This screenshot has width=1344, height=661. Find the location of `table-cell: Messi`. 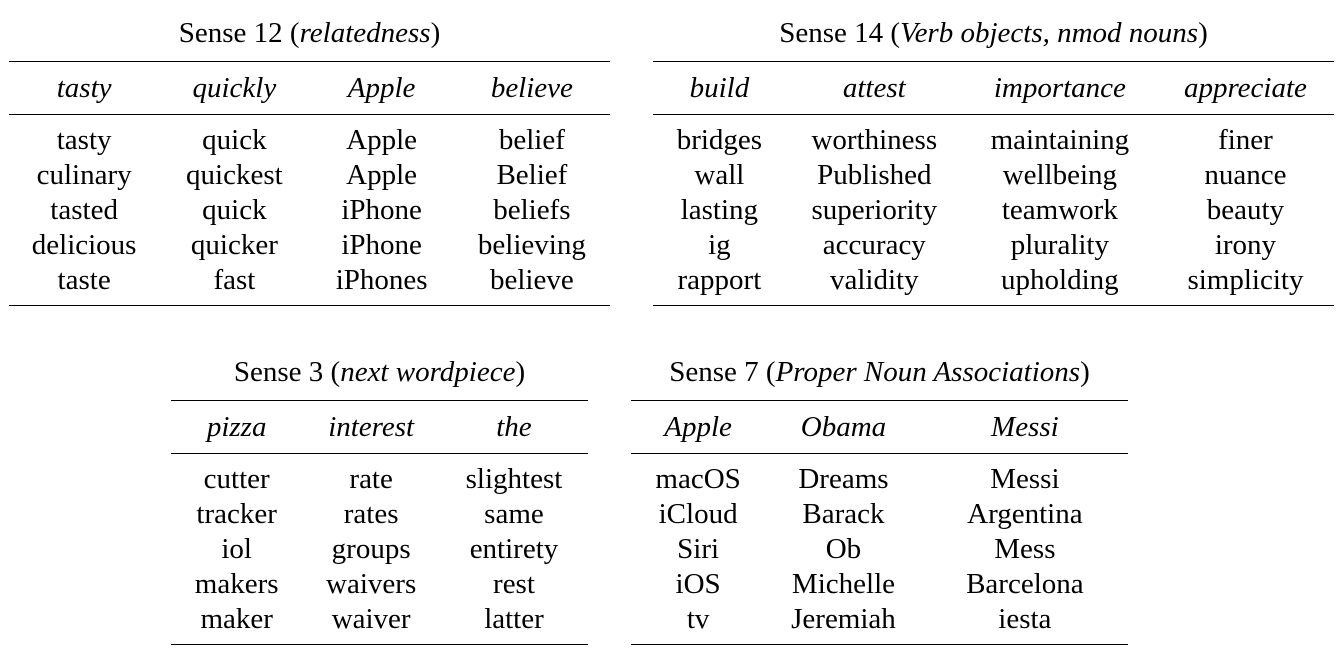

table-cell: Messi is located at coordinates (1025, 479).